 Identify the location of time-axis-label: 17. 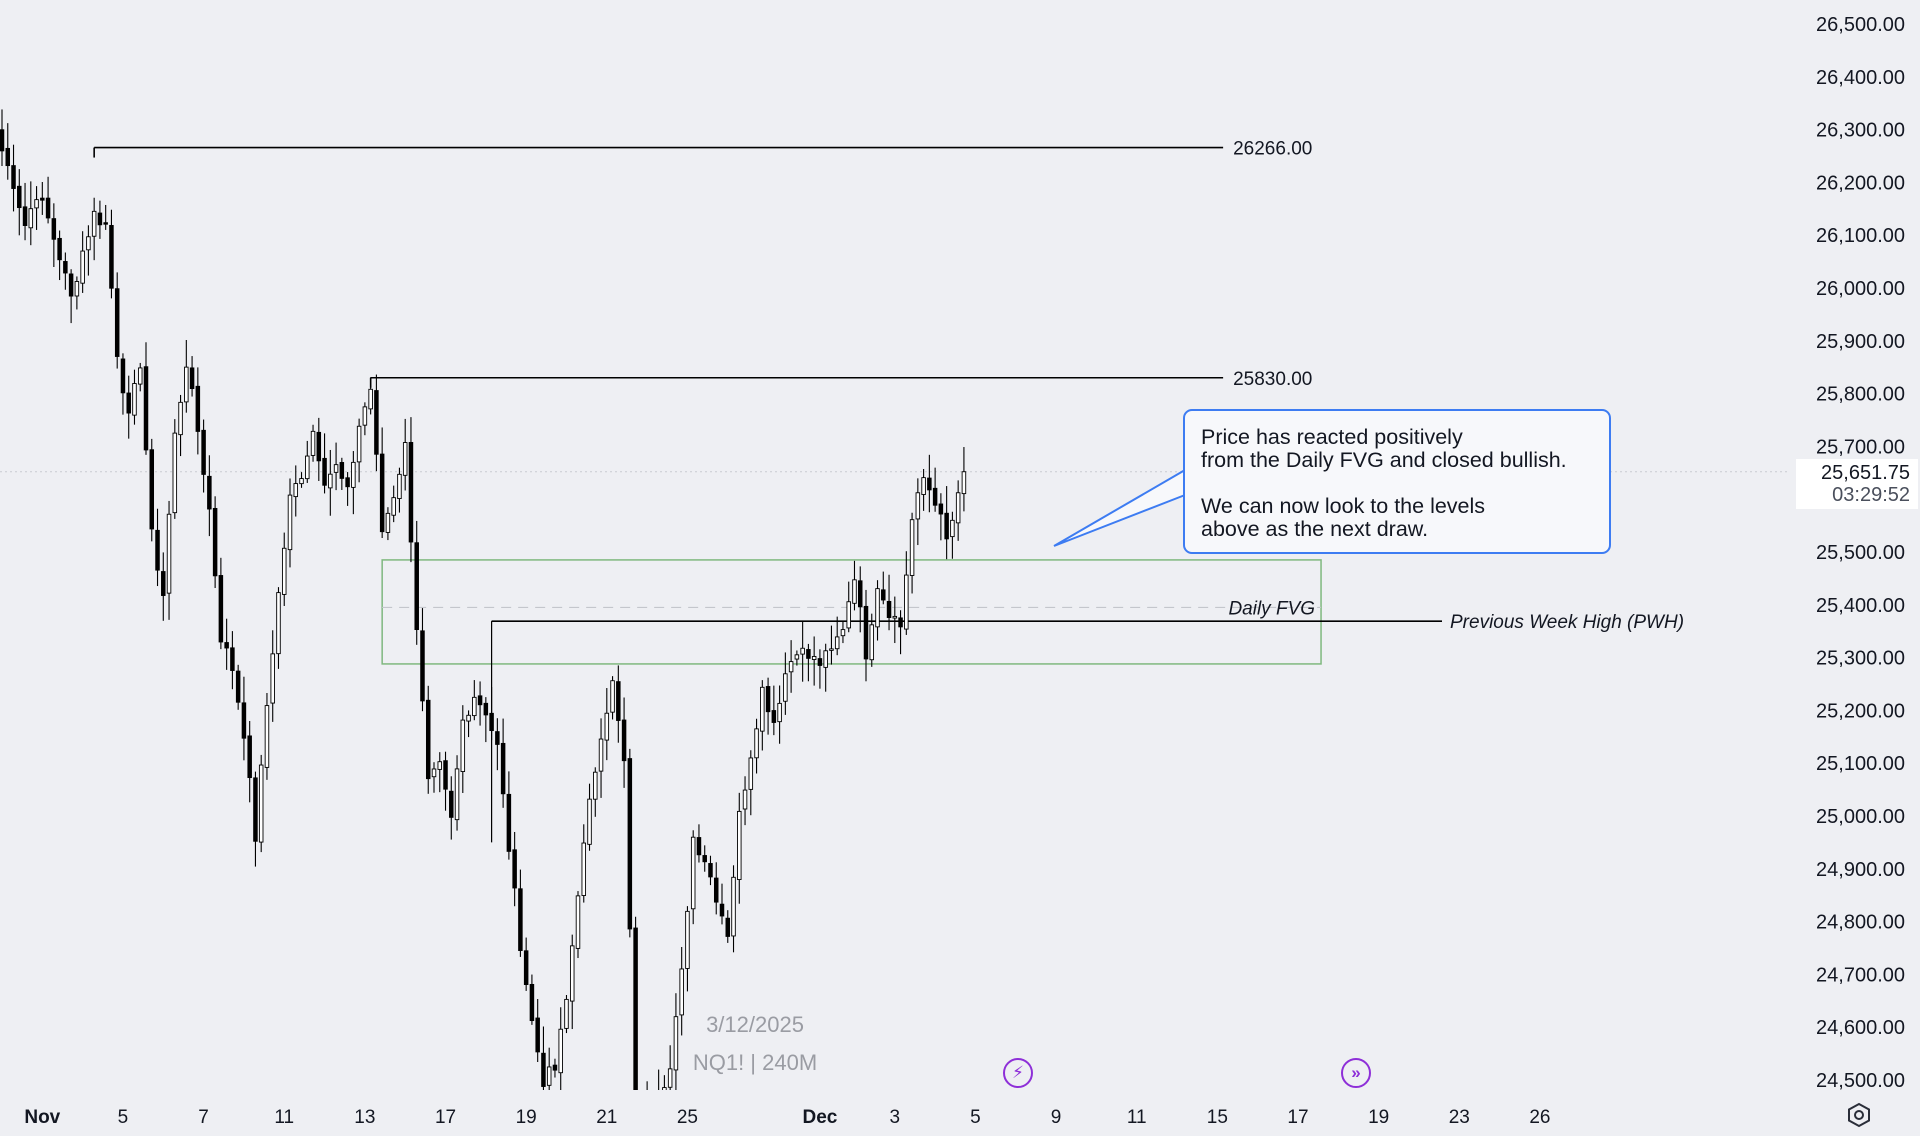
(445, 1117).